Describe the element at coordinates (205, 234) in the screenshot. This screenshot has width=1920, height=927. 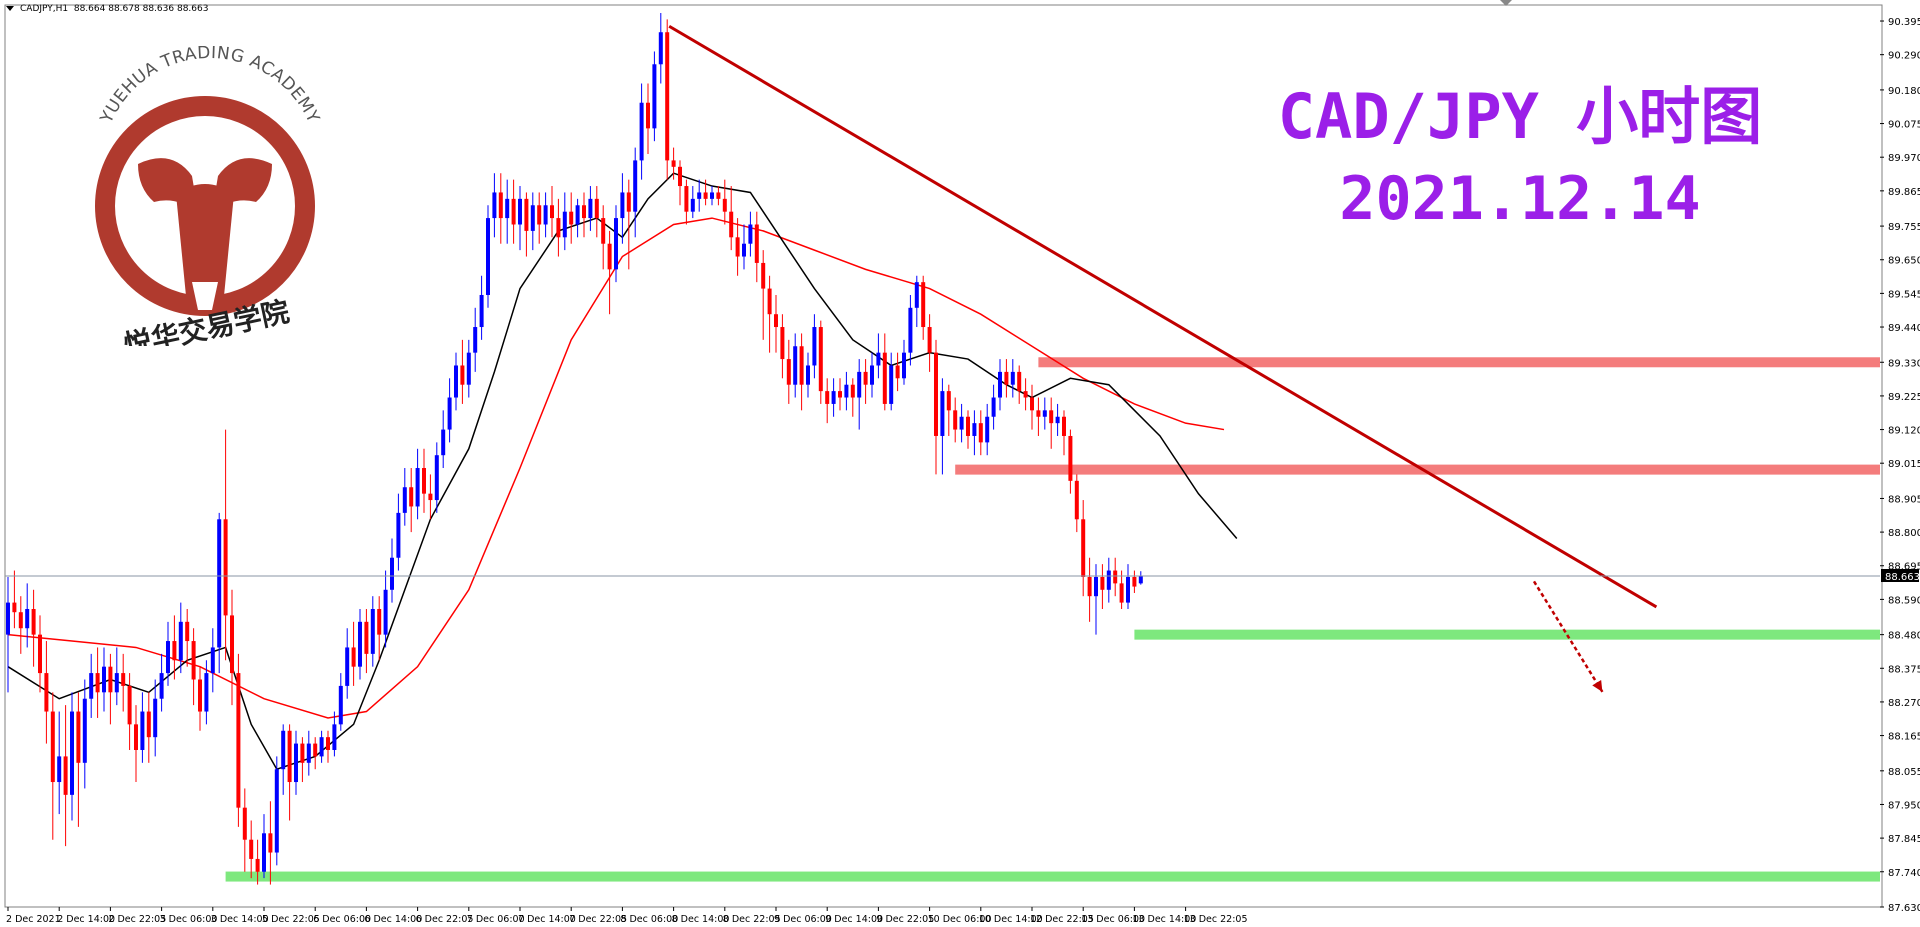
I see `logo-emblem-icon` at that location.